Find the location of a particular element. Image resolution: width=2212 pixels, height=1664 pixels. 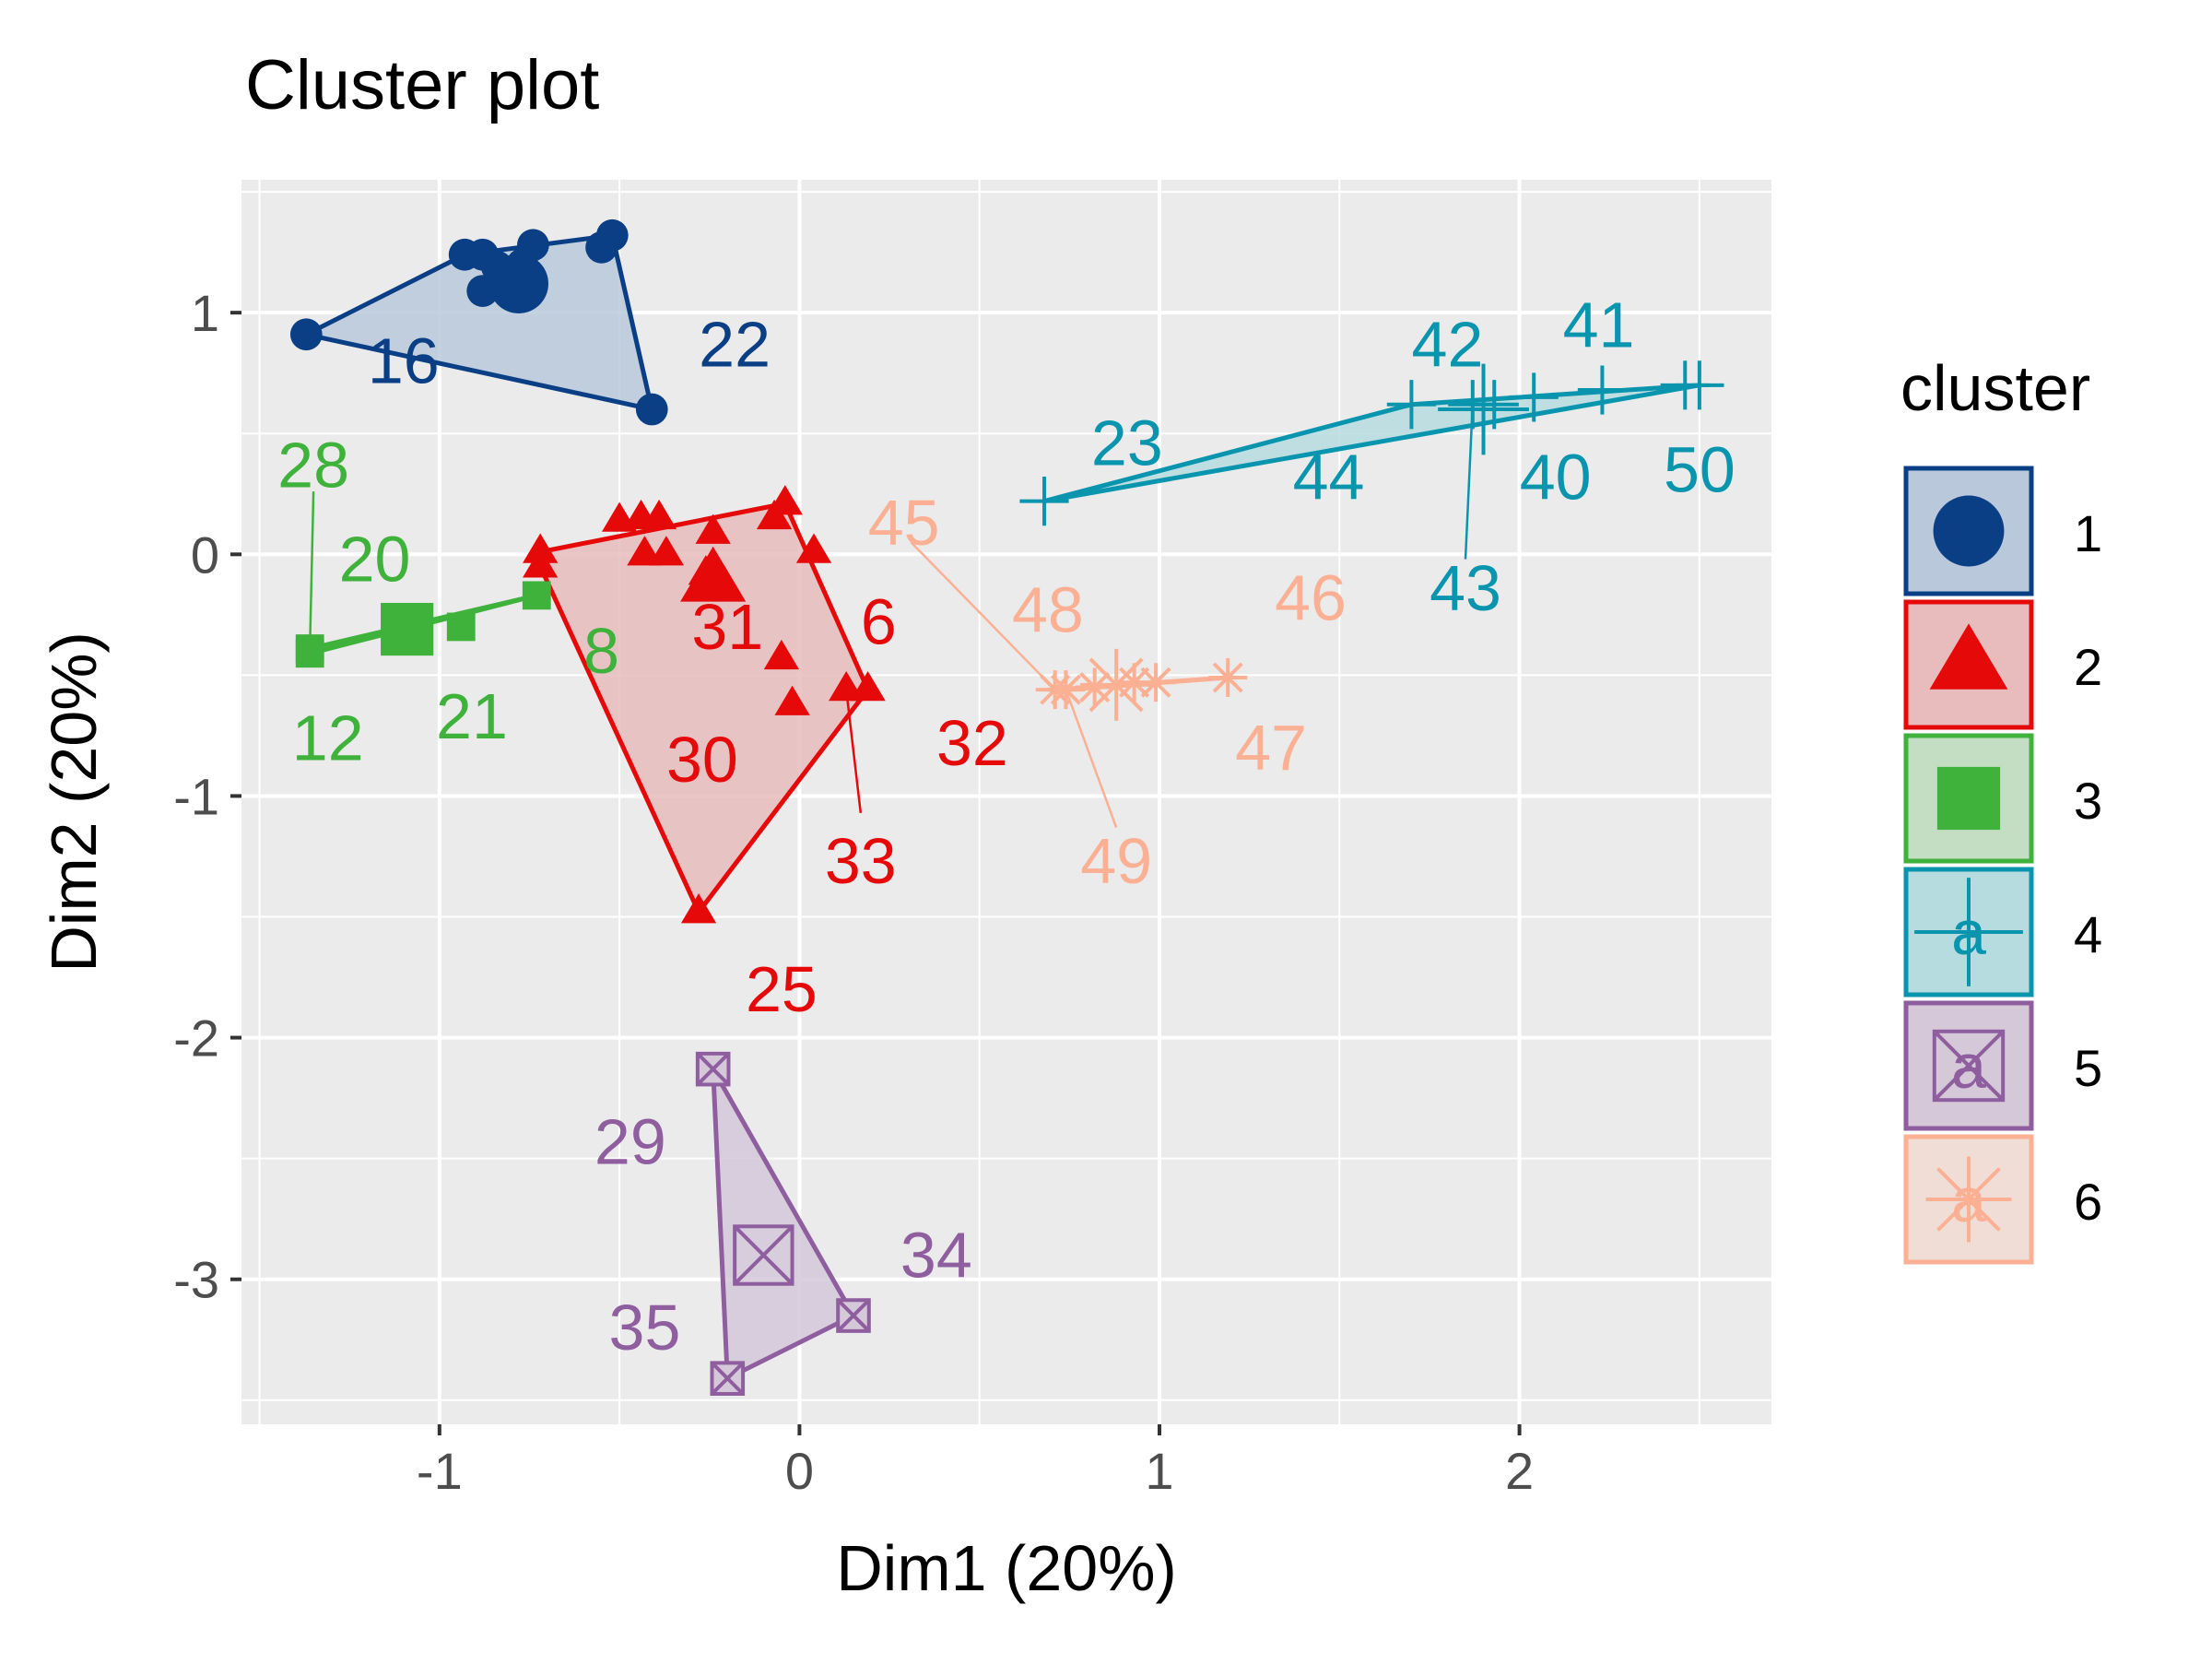

cluster-5-point-label: 35 is located at coordinates (645, 1327).